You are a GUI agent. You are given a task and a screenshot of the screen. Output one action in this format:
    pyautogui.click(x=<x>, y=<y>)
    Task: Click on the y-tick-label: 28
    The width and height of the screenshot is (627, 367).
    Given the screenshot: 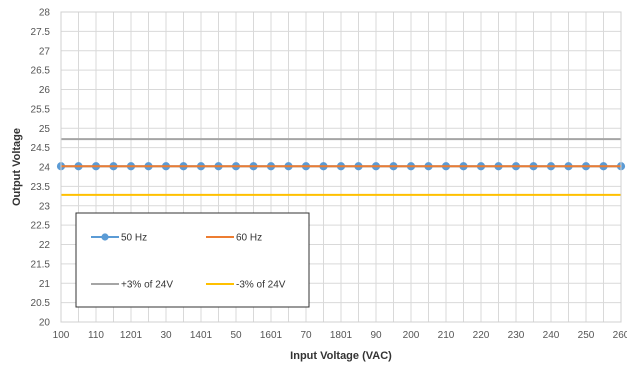 What is the action you would take?
    pyautogui.click(x=45, y=13)
    